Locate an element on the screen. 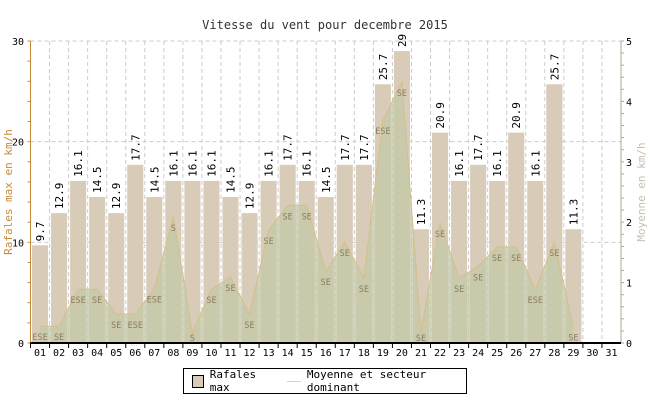 The height and width of the screenshot is (400, 650). x-tick-label: 13 is located at coordinates (269, 353).